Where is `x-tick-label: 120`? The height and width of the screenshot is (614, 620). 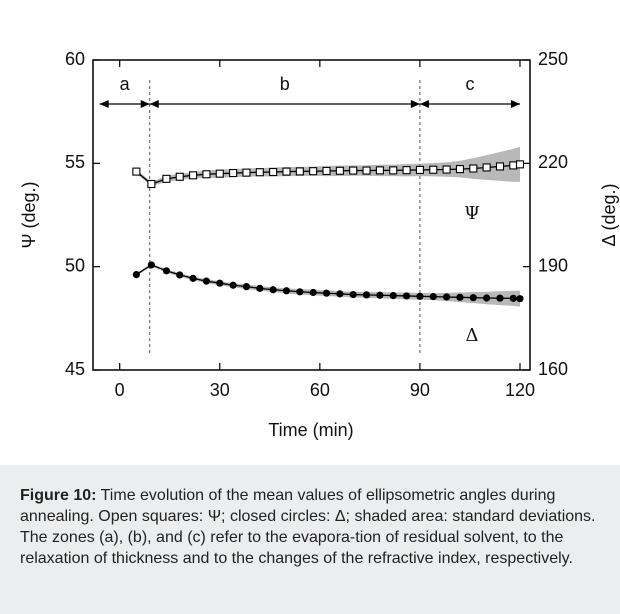
x-tick-label: 120 is located at coordinates (520, 390).